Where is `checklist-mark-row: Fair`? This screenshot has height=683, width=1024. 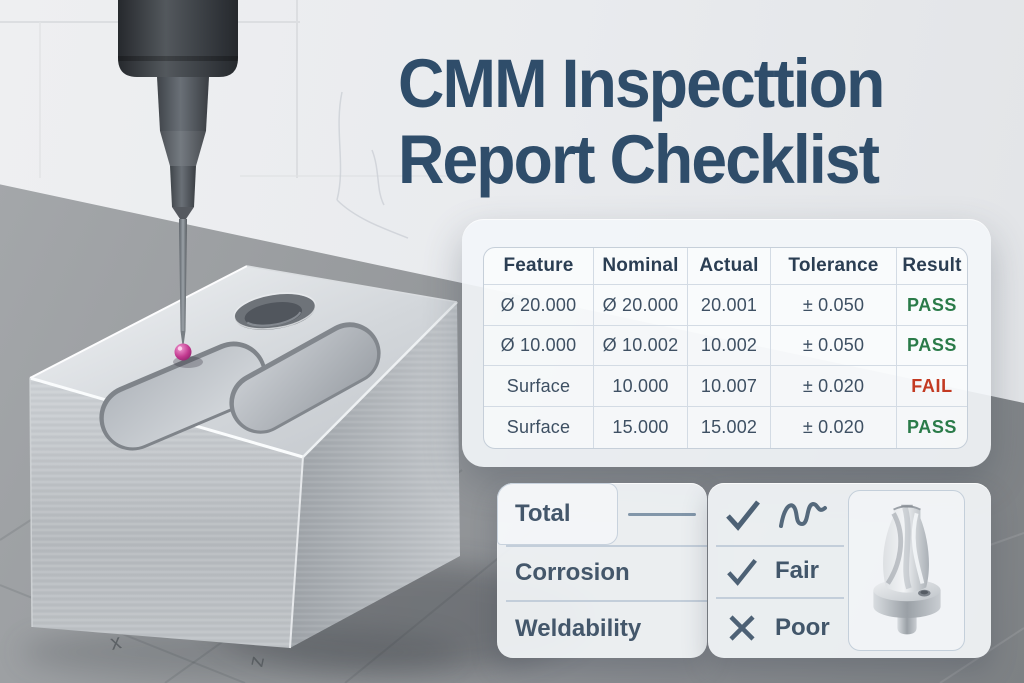 checklist-mark-row: Fair is located at coordinates (778, 571).